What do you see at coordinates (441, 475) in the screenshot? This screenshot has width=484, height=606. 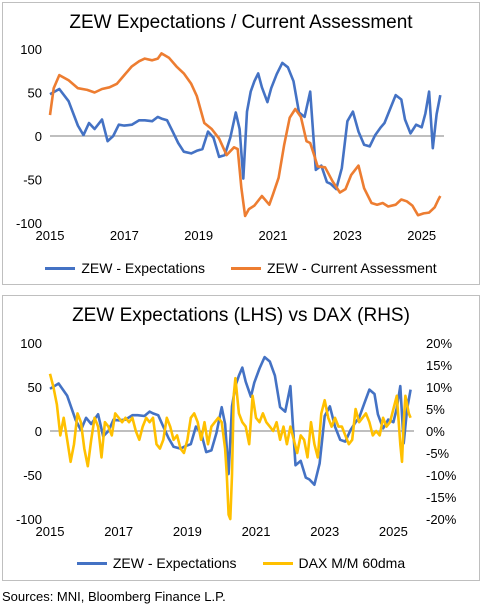 I see `y2-tick-label: -10%` at bounding box center [441, 475].